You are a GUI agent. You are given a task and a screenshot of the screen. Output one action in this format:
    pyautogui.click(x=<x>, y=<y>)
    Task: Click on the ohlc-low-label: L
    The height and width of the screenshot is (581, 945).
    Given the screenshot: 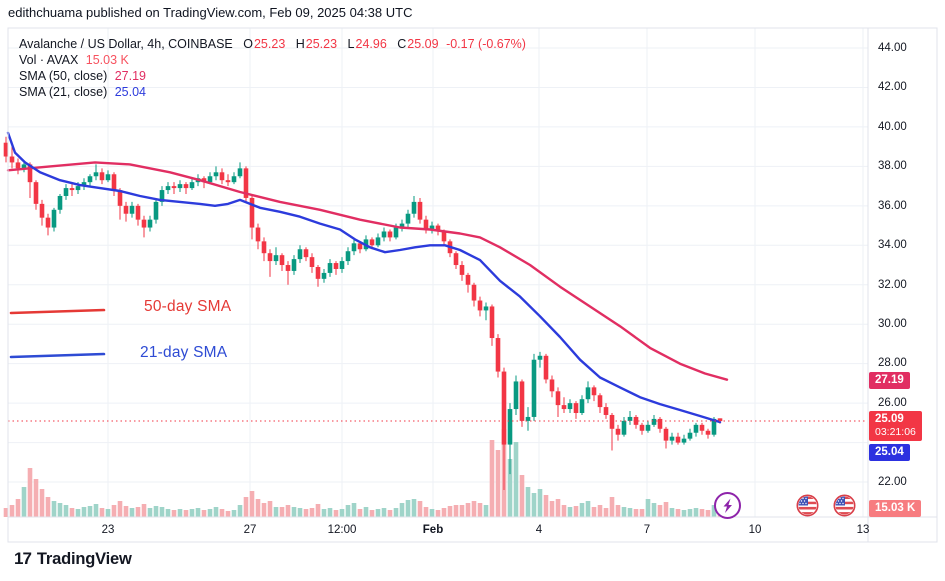 What is the action you would take?
    pyautogui.click(x=351, y=44)
    